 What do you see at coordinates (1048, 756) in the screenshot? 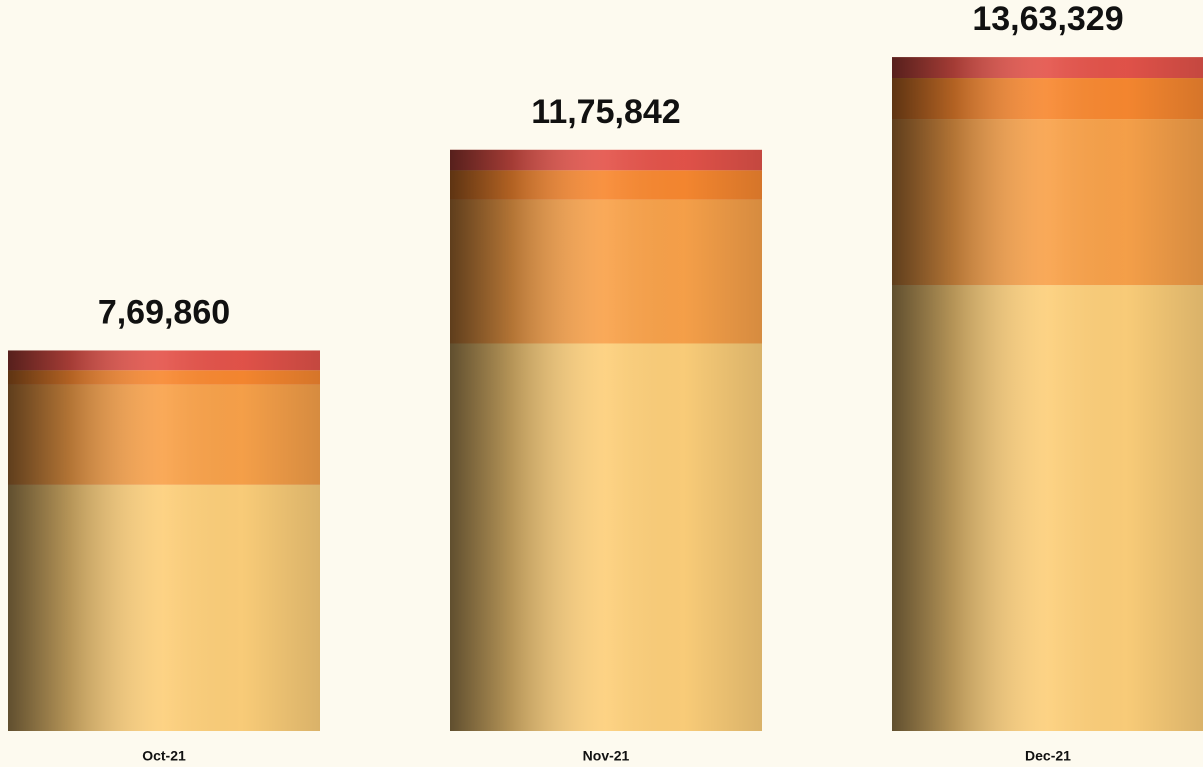
I see `x-tick-label: Dec-21` at bounding box center [1048, 756].